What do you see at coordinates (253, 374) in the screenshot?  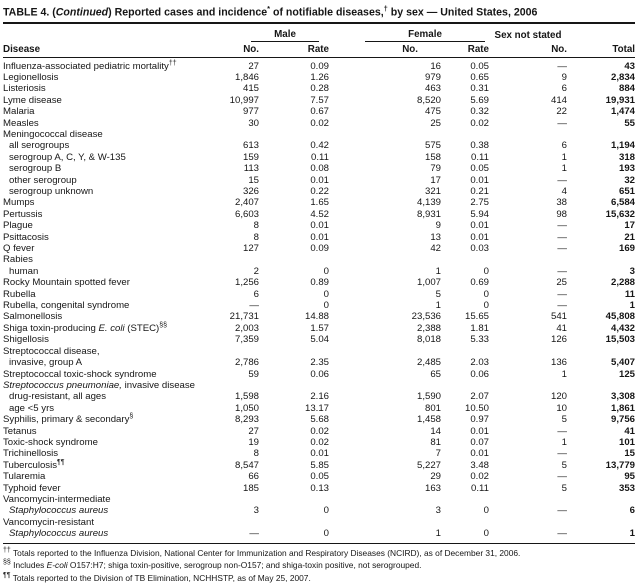 I see `cell-male-no: 59` at bounding box center [253, 374].